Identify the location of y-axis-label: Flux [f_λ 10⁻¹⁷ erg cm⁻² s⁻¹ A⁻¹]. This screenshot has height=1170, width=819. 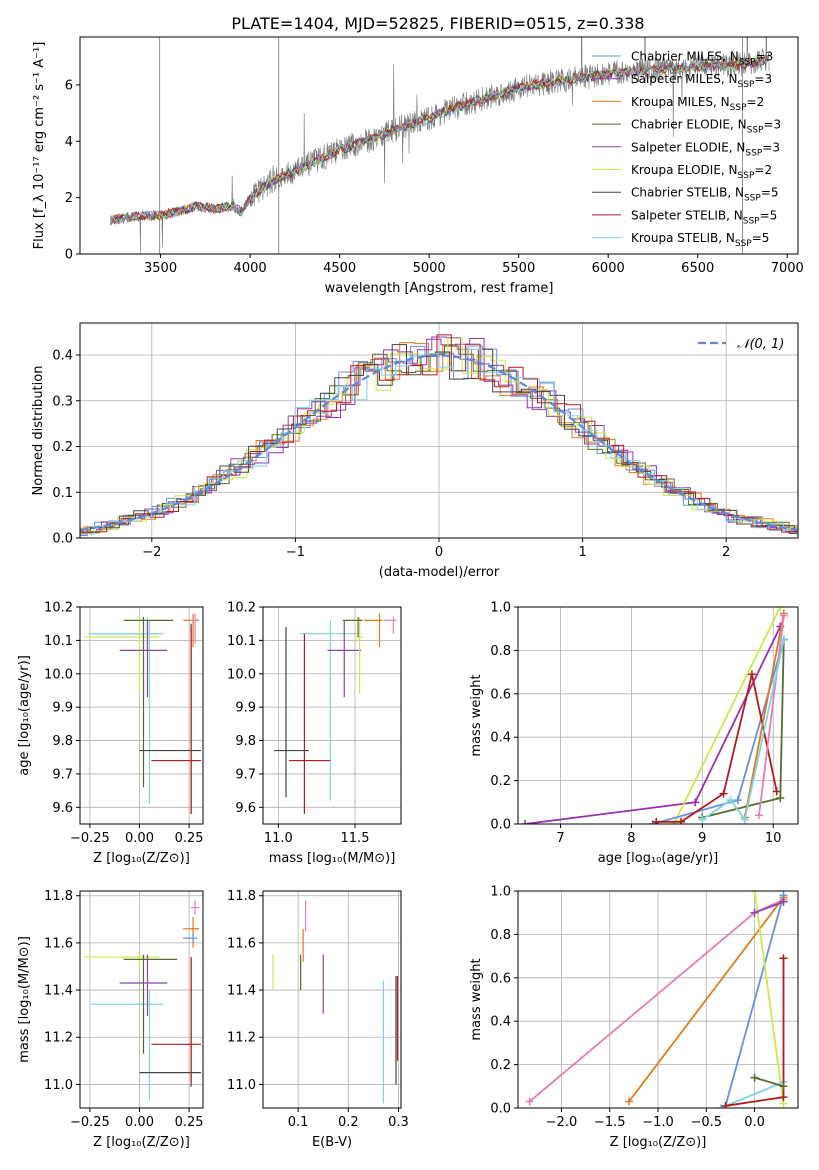
(39, 146).